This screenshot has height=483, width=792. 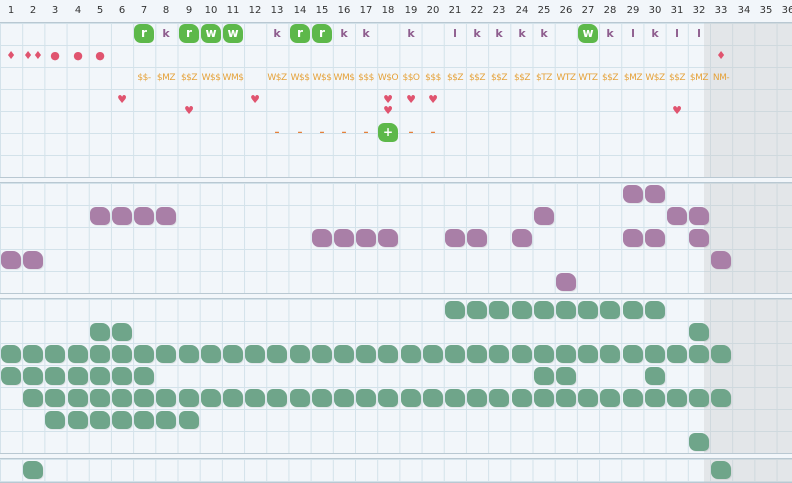 What do you see at coordinates (277, 78) in the screenshot?
I see `symbol-cell: W$Z` at bounding box center [277, 78].